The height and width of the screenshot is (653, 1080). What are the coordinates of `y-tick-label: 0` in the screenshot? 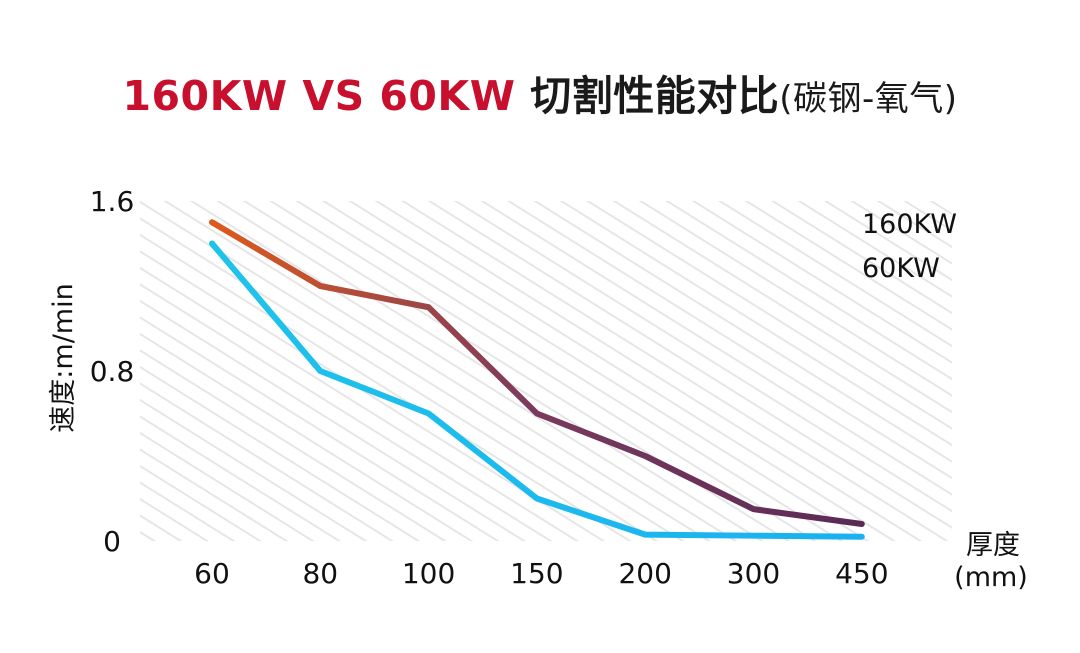 It's located at (112, 541).